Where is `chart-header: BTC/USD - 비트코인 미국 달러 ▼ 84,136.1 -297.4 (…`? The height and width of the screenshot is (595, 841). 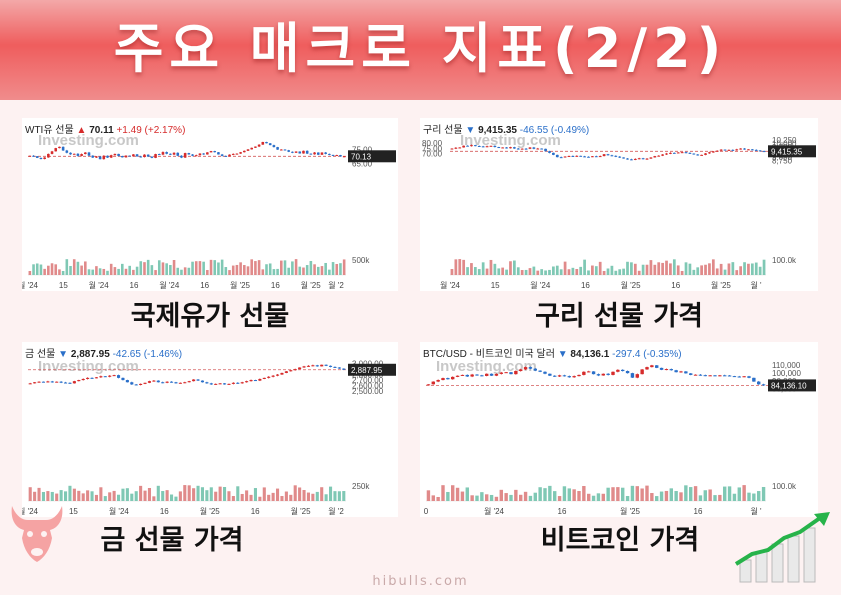
chart-header: BTC/USD - 비트코인 미국 달러 ▼ 84,136.1 -297.4 (… is located at coordinates (552, 352).